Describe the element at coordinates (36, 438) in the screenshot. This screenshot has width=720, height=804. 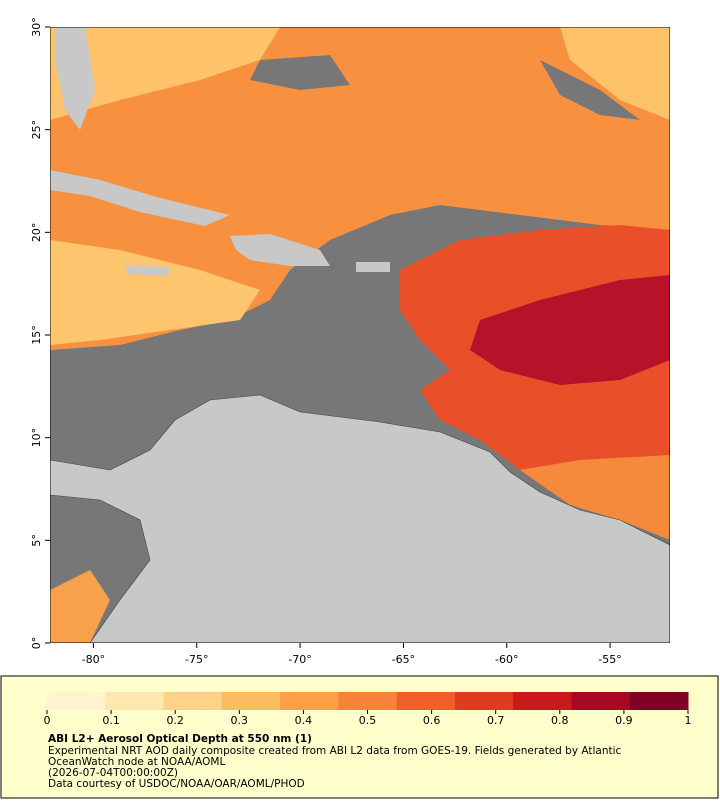
I see `lat-tick-label: 10°` at that location.